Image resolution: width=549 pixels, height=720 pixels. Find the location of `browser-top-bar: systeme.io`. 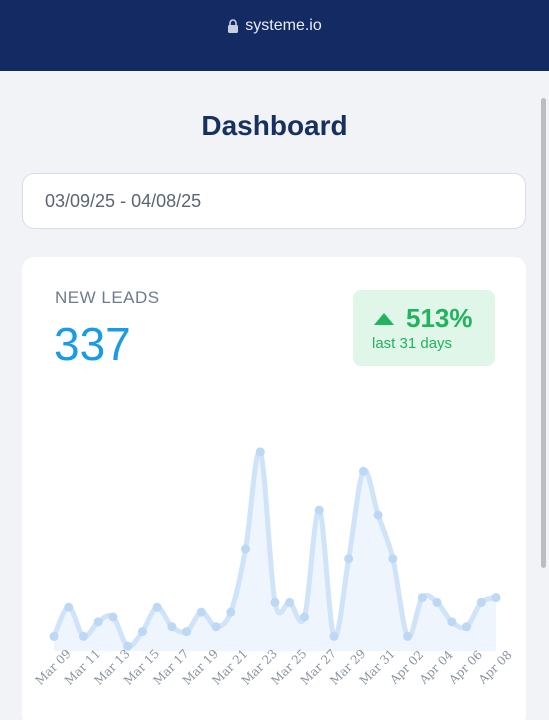

browser-top-bar: systeme.io is located at coordinates (274, 35).